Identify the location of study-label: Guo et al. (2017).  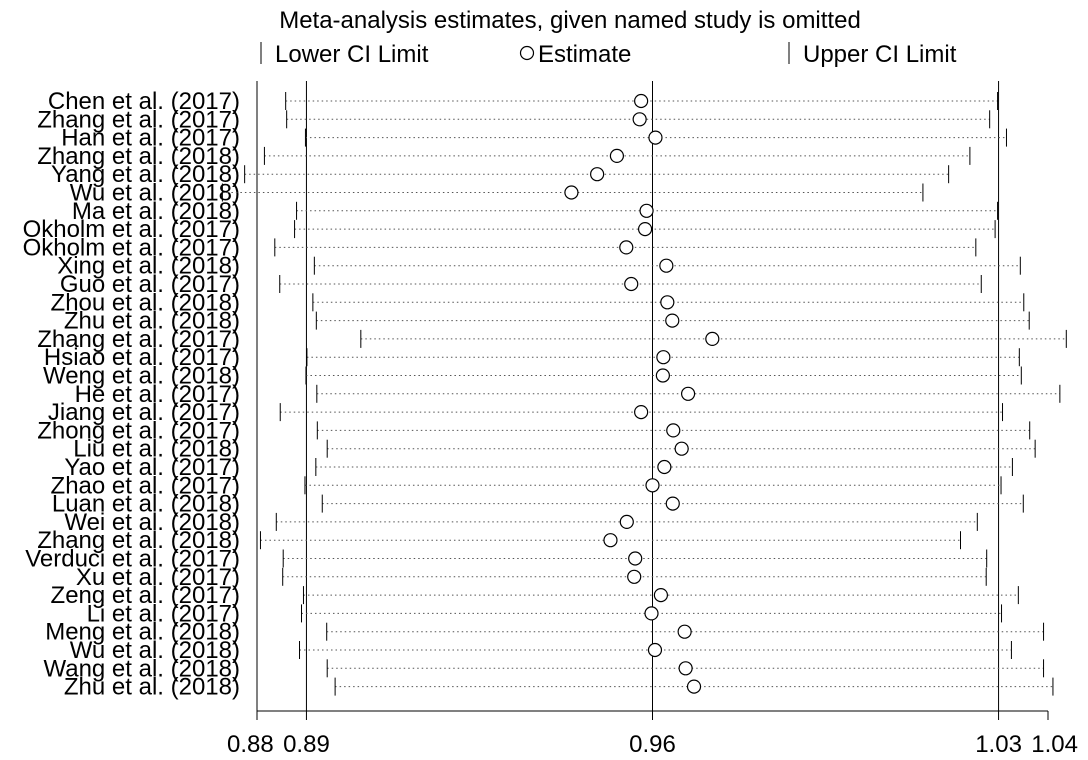
(150, 284).